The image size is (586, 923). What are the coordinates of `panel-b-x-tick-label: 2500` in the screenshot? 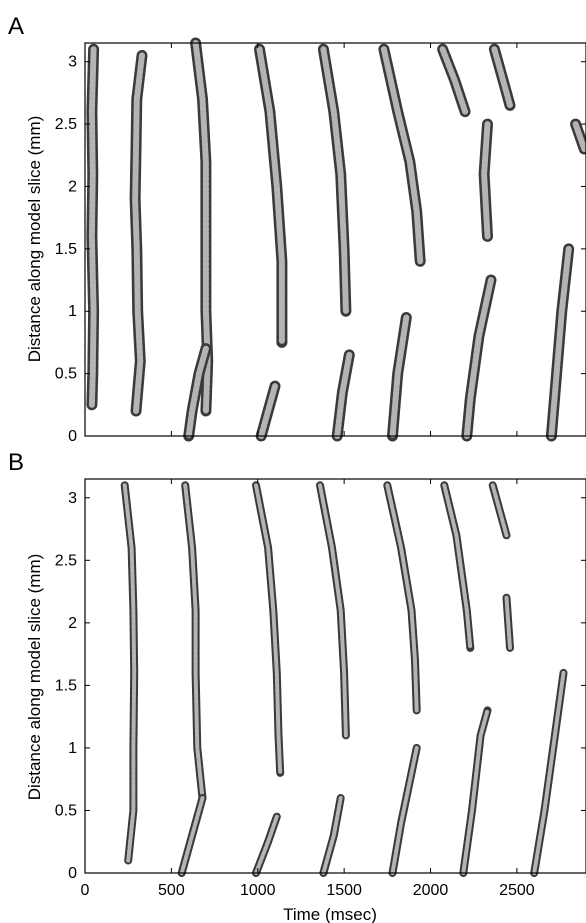 It's located at (517, 890).